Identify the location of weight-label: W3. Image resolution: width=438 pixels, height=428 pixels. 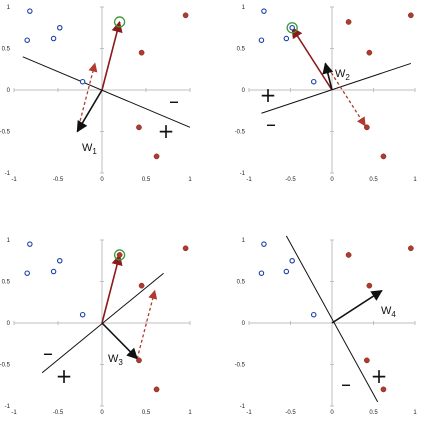
(115, 360).